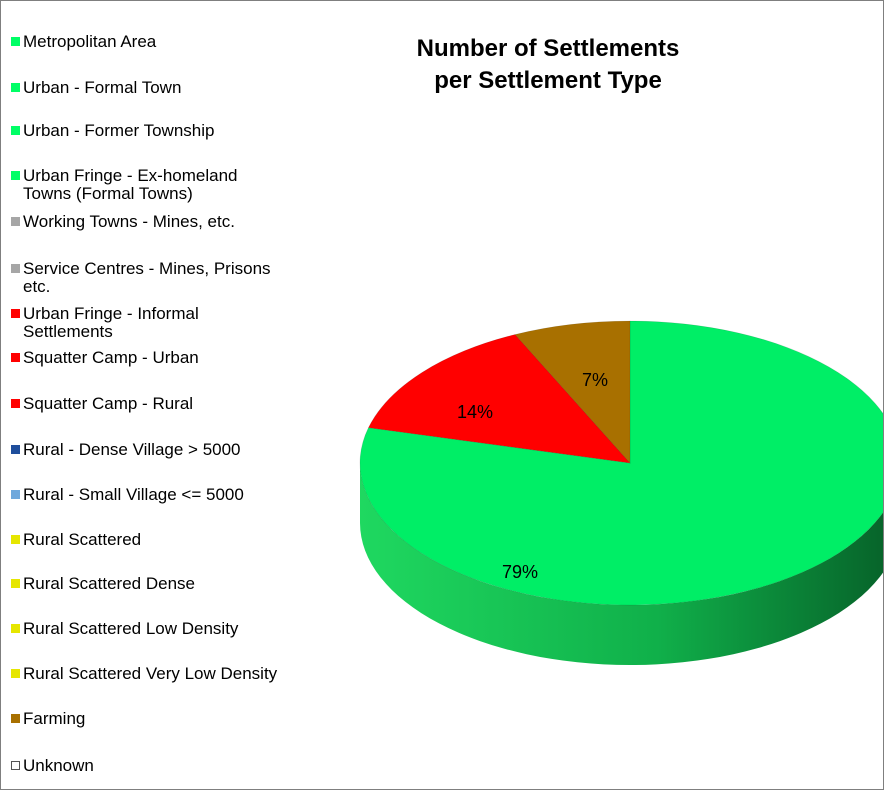  Describe the element at coordinates (499, 399) in the screenshot. I see `pie-slice-informal` at that location.